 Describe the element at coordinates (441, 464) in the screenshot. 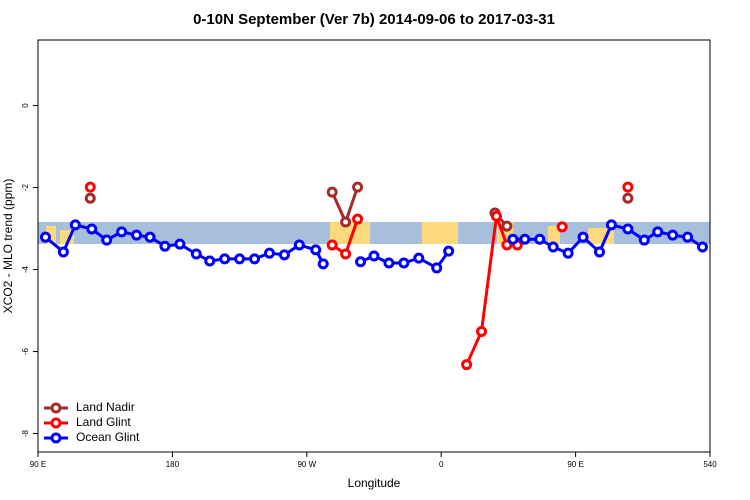

I see `x-tick-label: 0` at that location.